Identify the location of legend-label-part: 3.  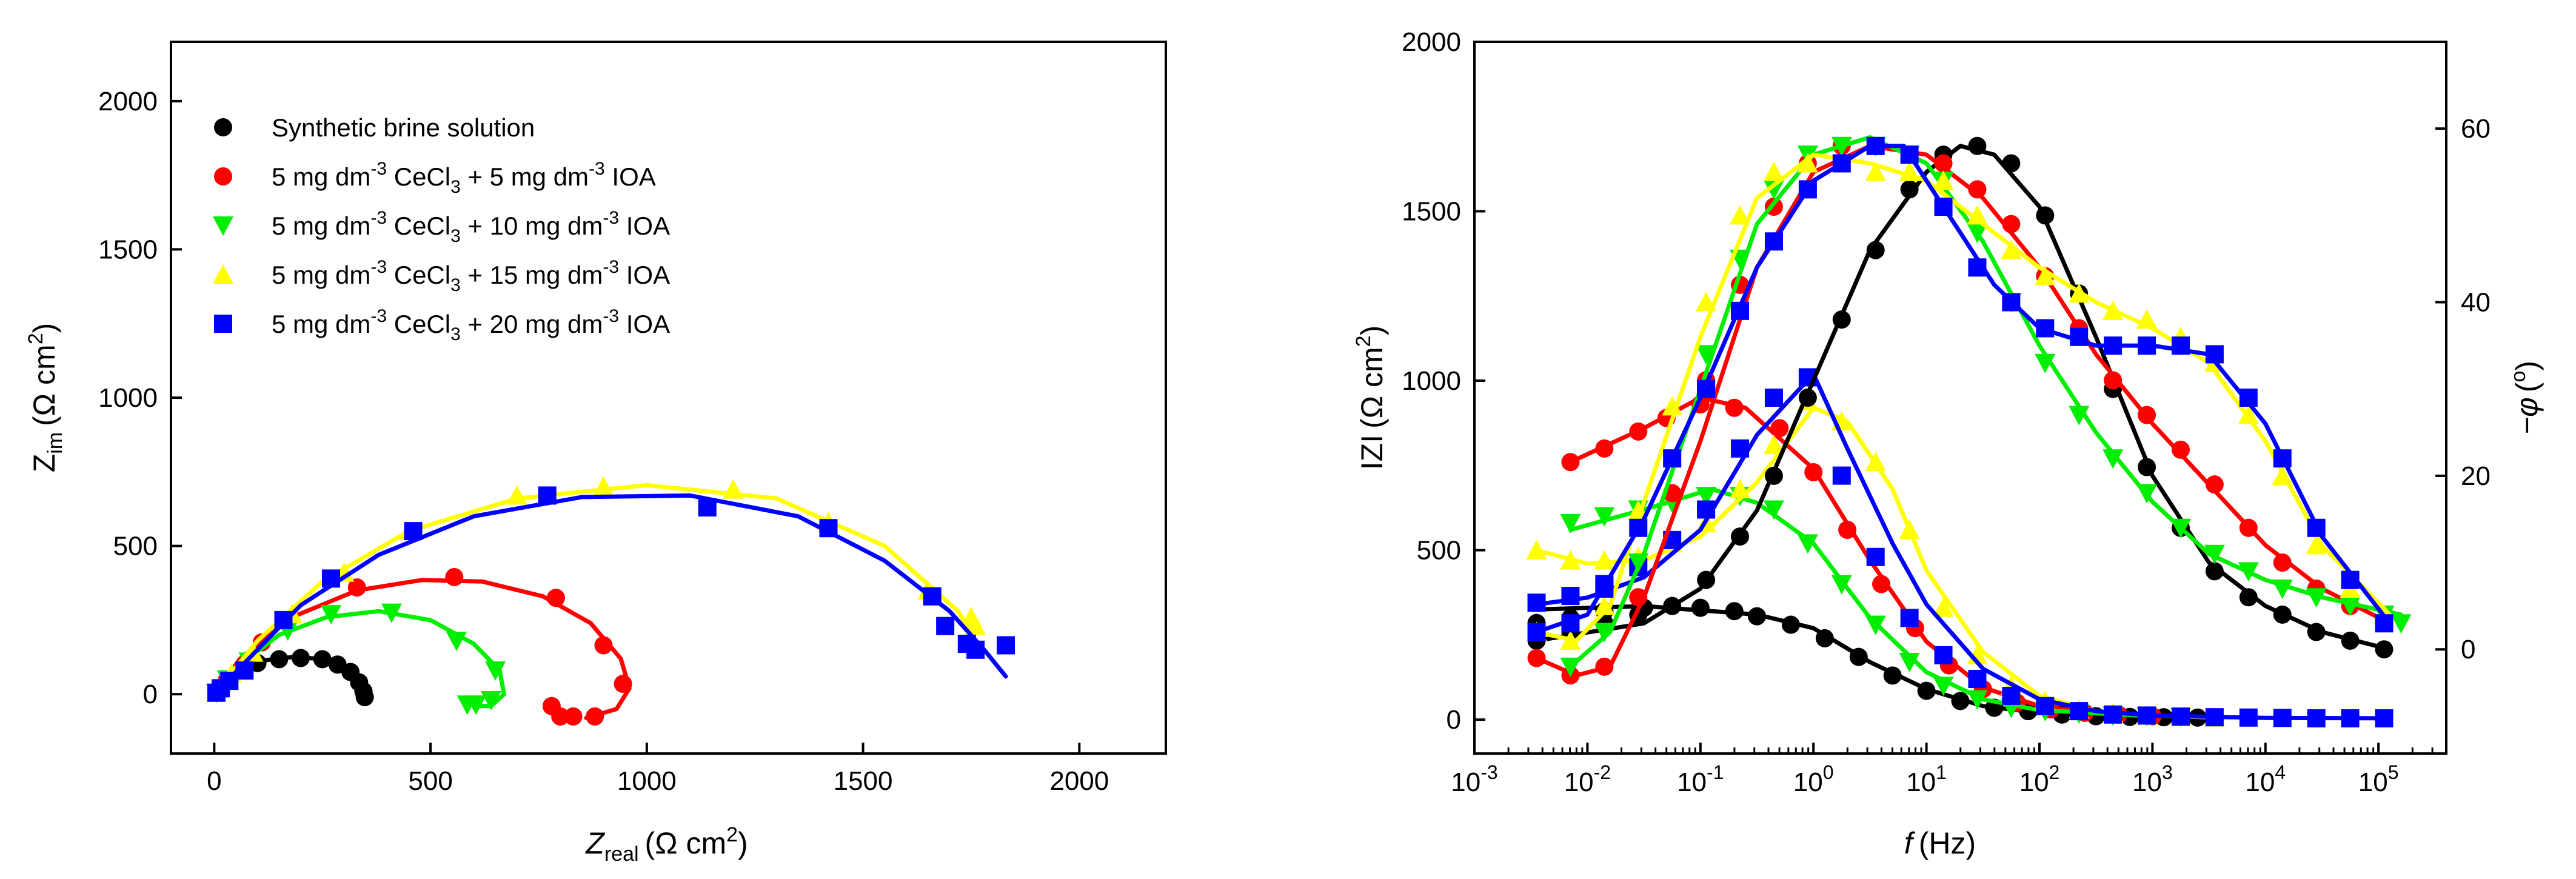
(455, 285).